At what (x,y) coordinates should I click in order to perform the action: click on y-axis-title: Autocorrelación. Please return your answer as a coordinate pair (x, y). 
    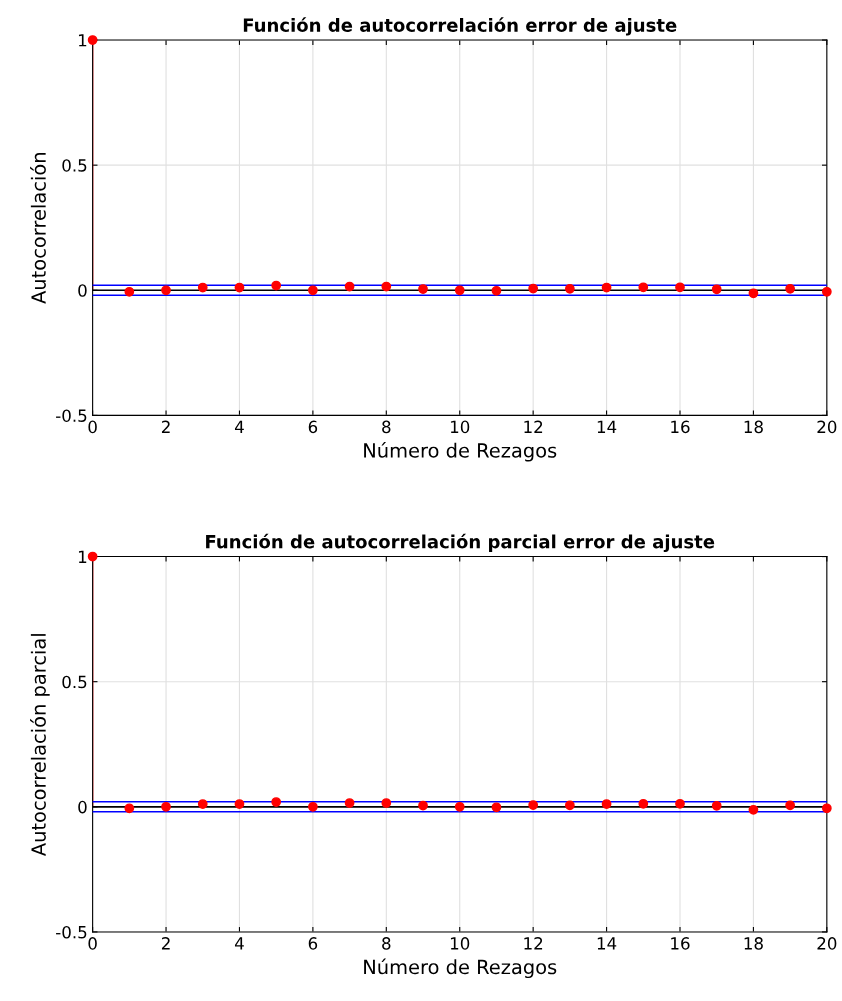
    Looking at the image, I should click on (38, 228).